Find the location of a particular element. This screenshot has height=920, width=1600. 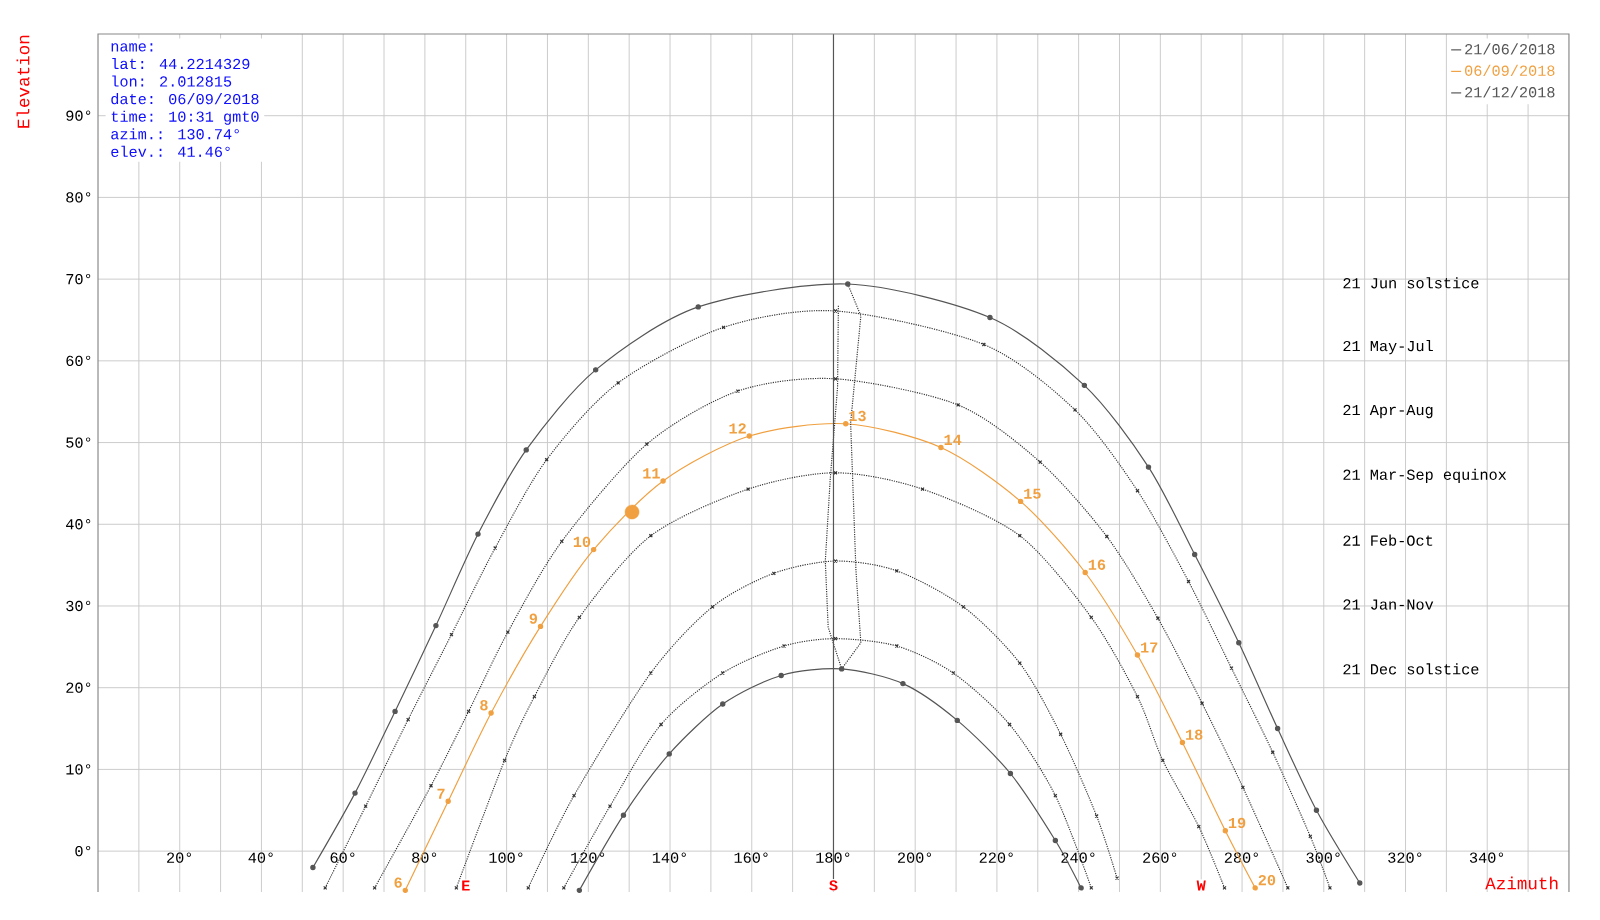

annotation: 8 is located at coordinates (484, 705).